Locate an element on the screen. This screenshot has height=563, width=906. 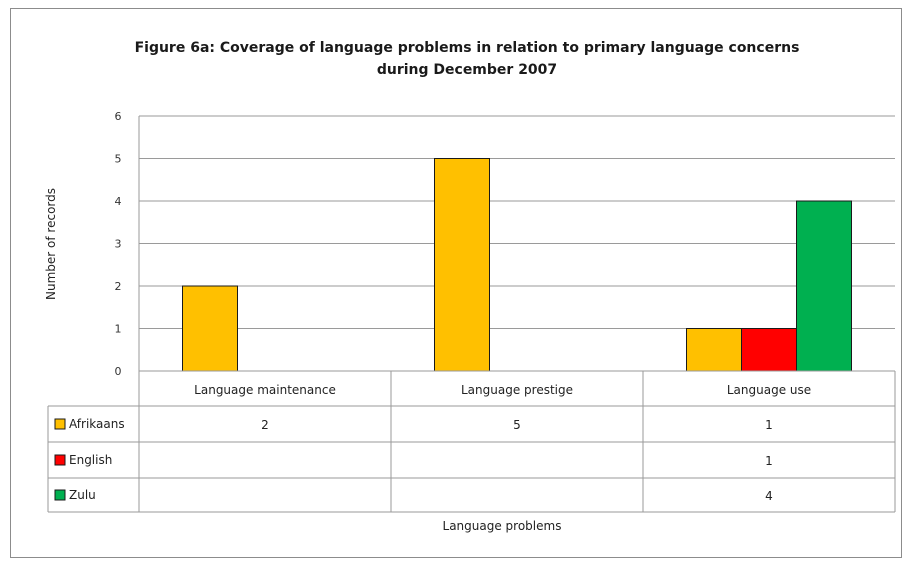
x-category-label: Language maintenance is located at coordinates (265, 390).